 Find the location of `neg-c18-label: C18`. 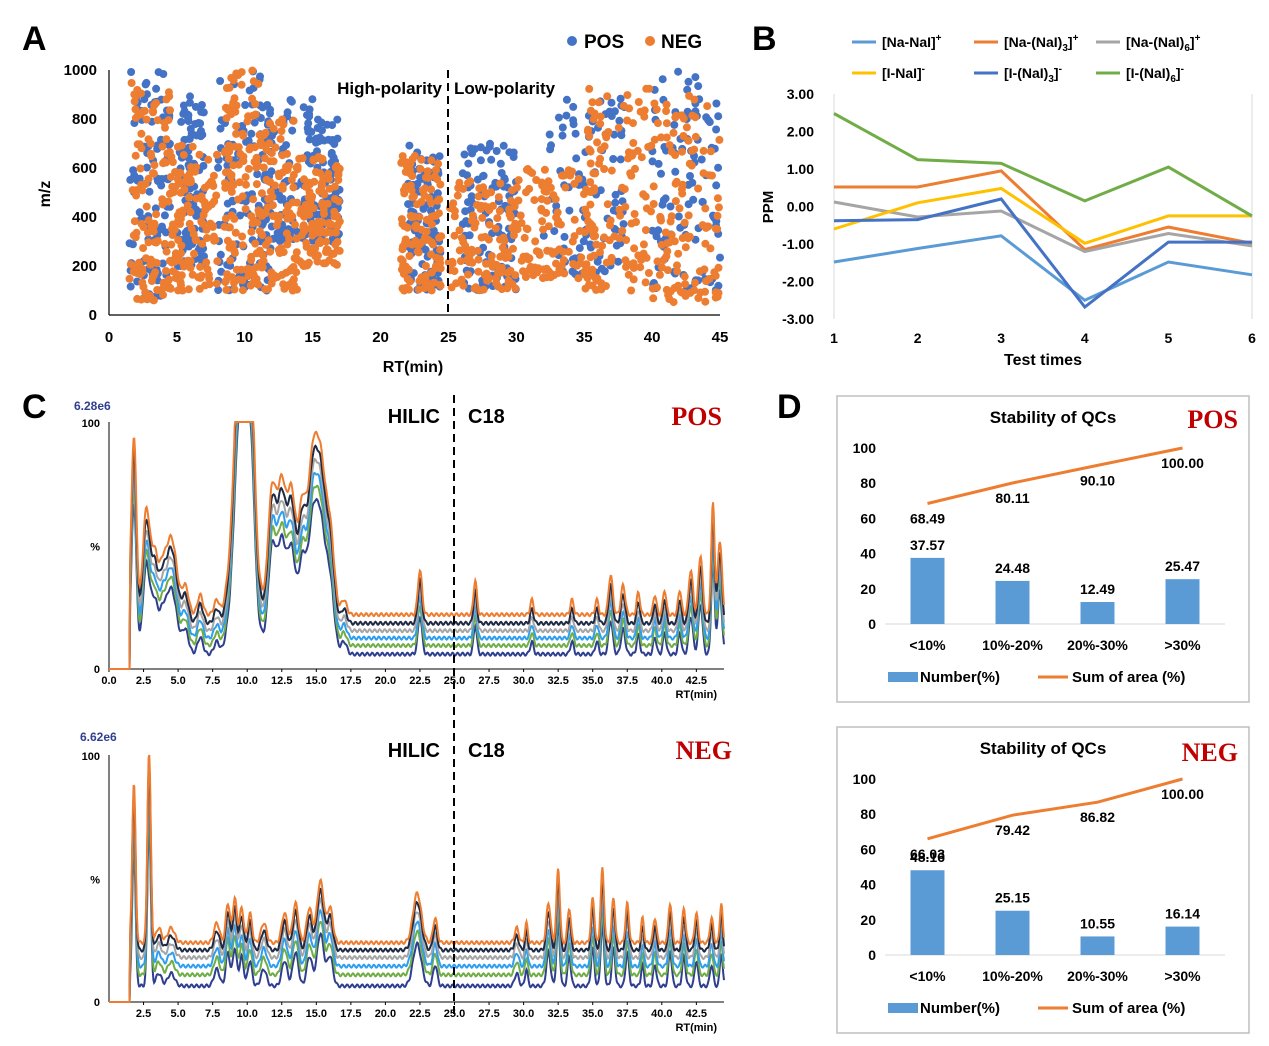

neg-c18-label: C18 is located at coordinates (486, 751).